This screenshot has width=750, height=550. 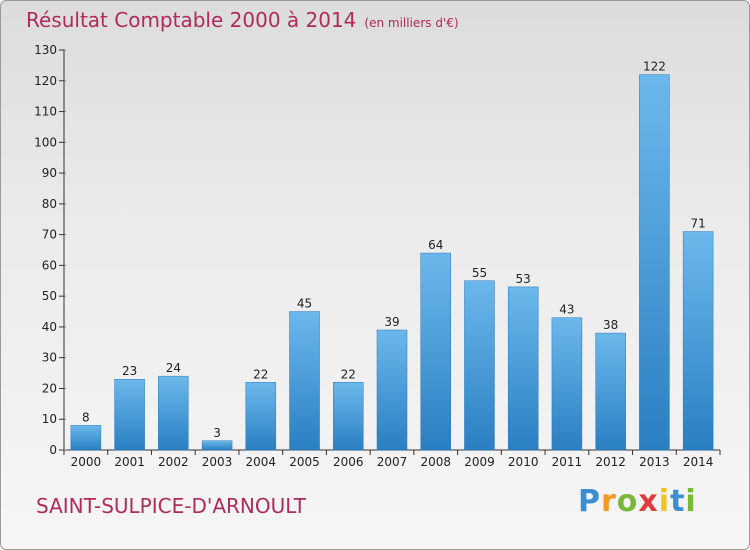 I want to click on x-tick-label: 2003, so click(x=217, y=462).